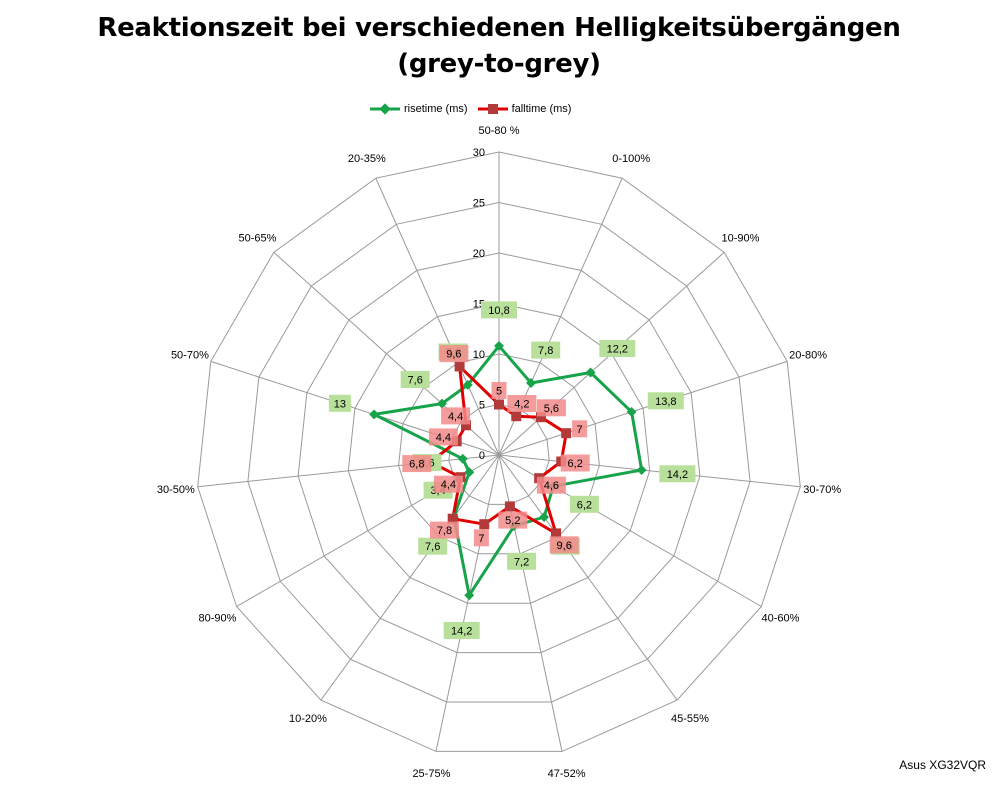 This screenshot has width=998, height=786. I want to click on category-label: 10-90%, so click(741, 239).